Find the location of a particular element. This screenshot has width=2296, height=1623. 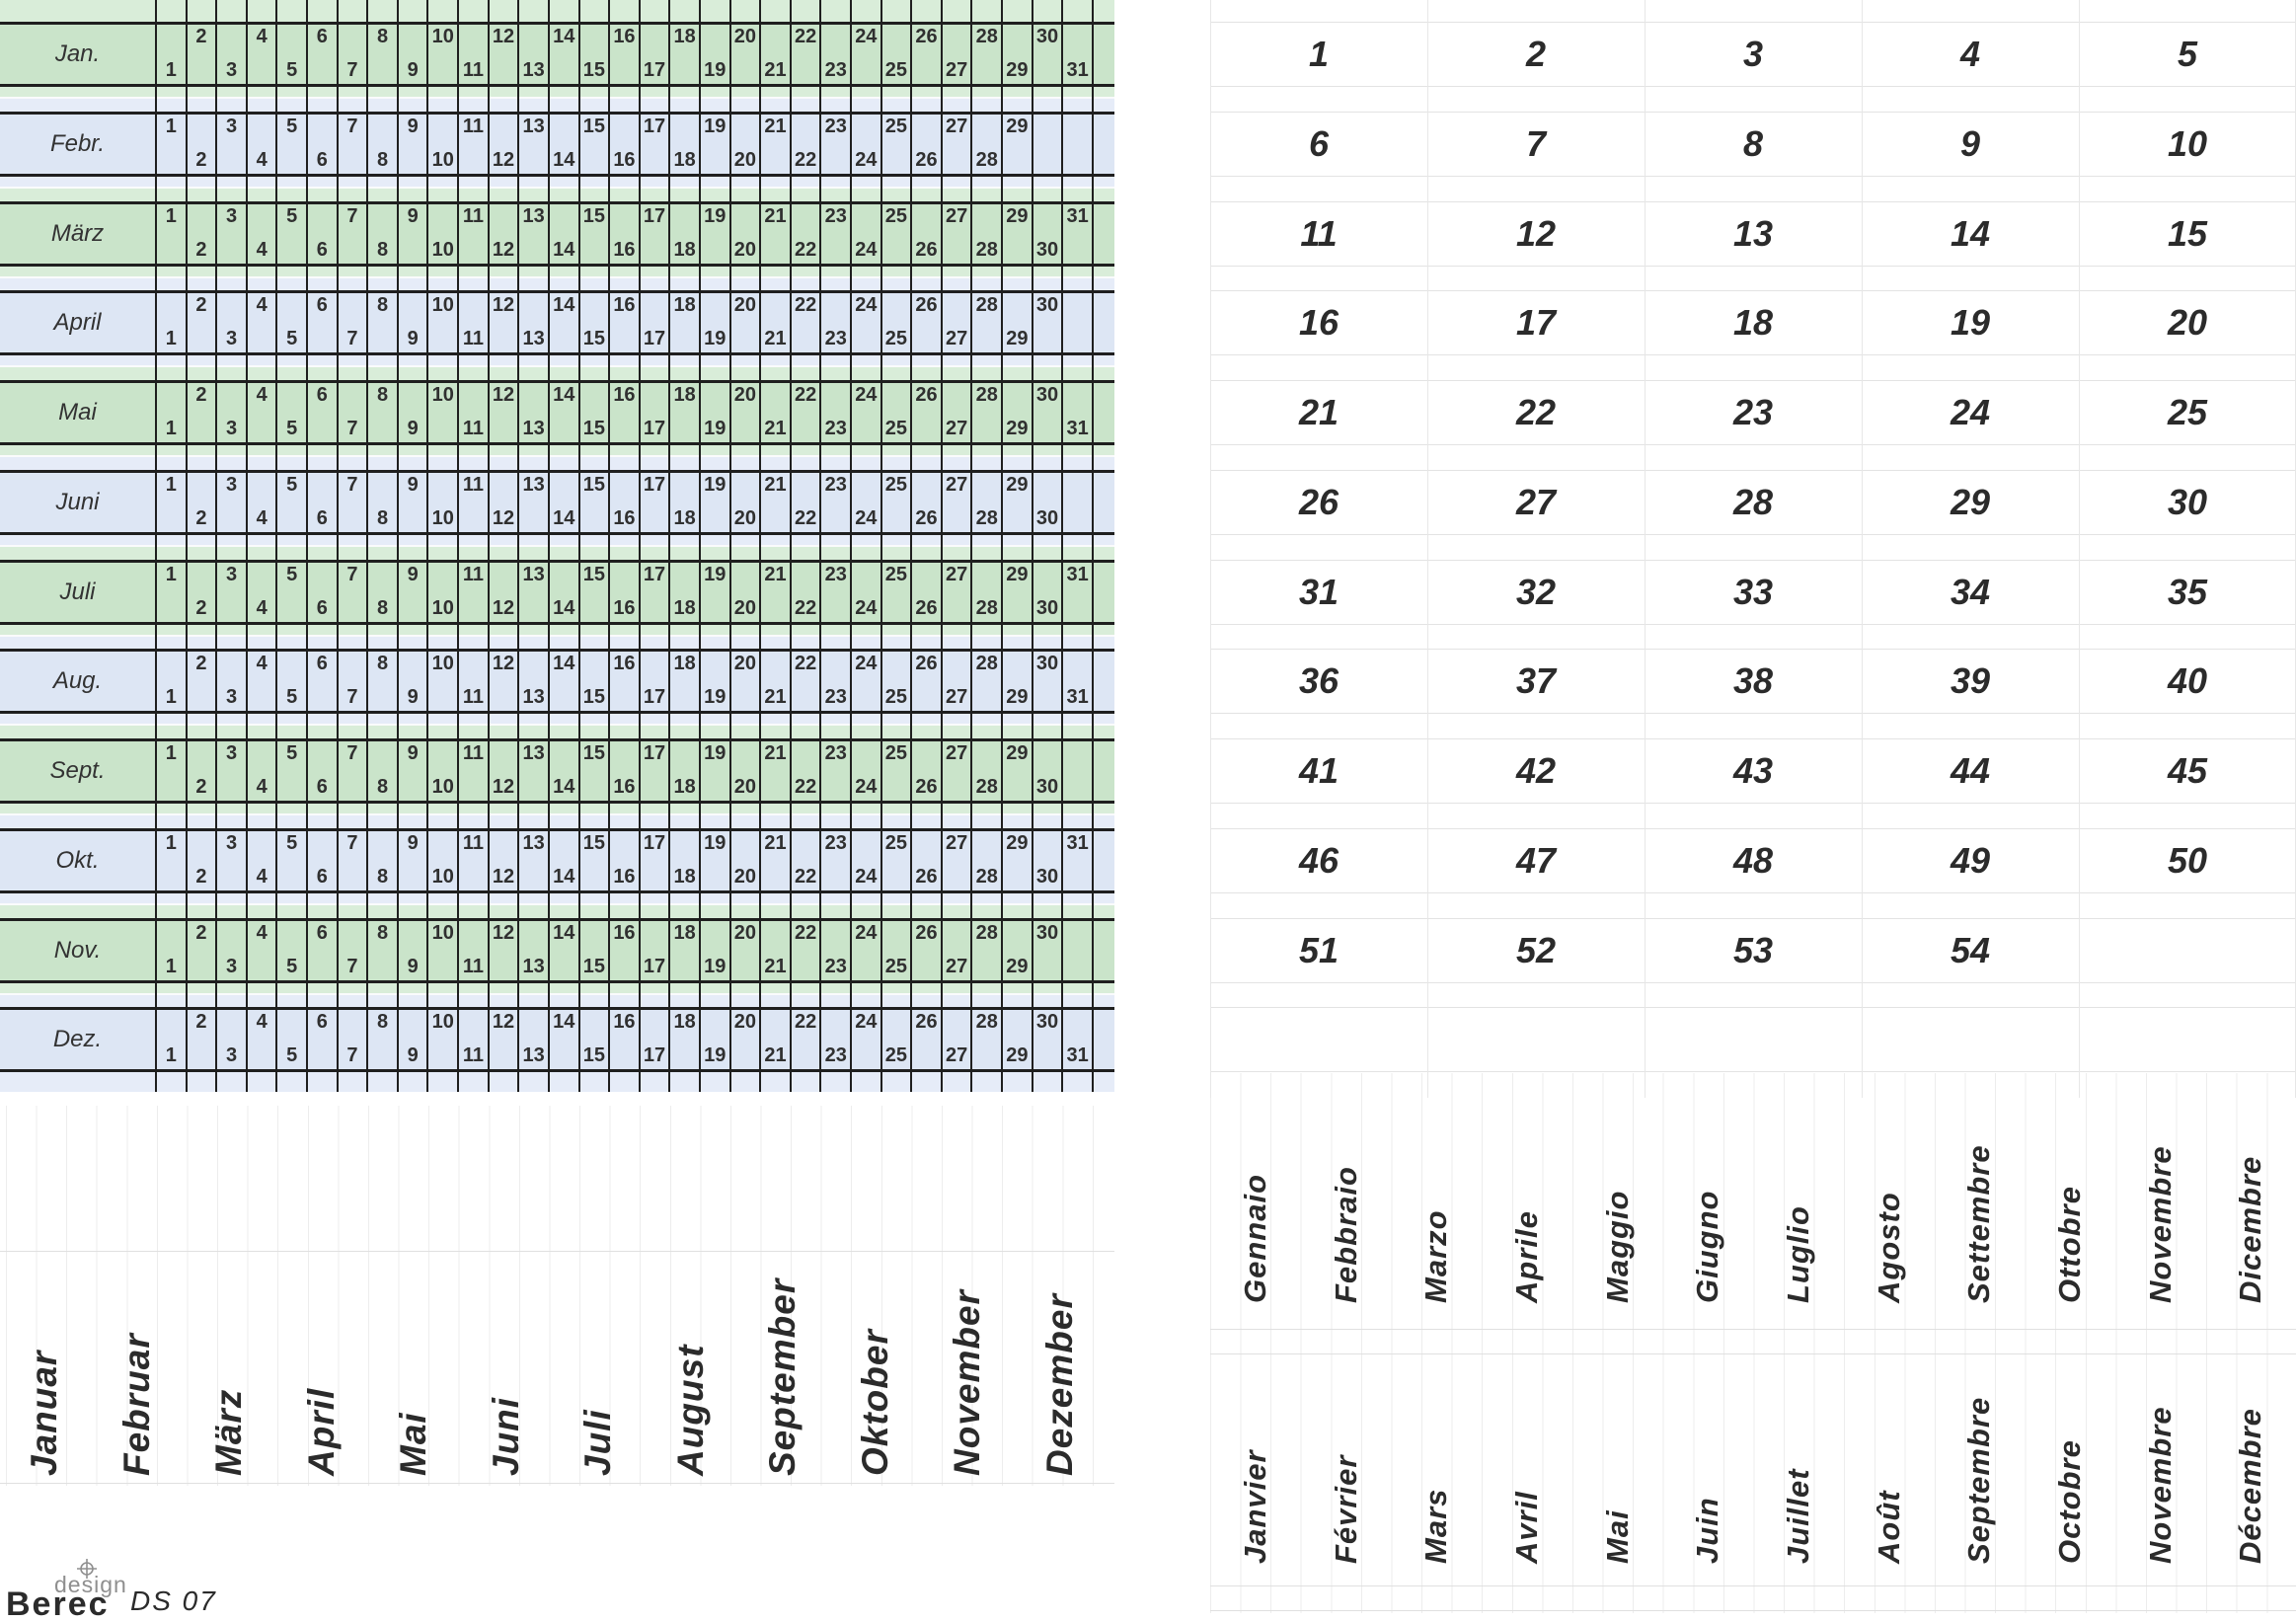

day-number: 31 is located at coordinates (1077, 1055).